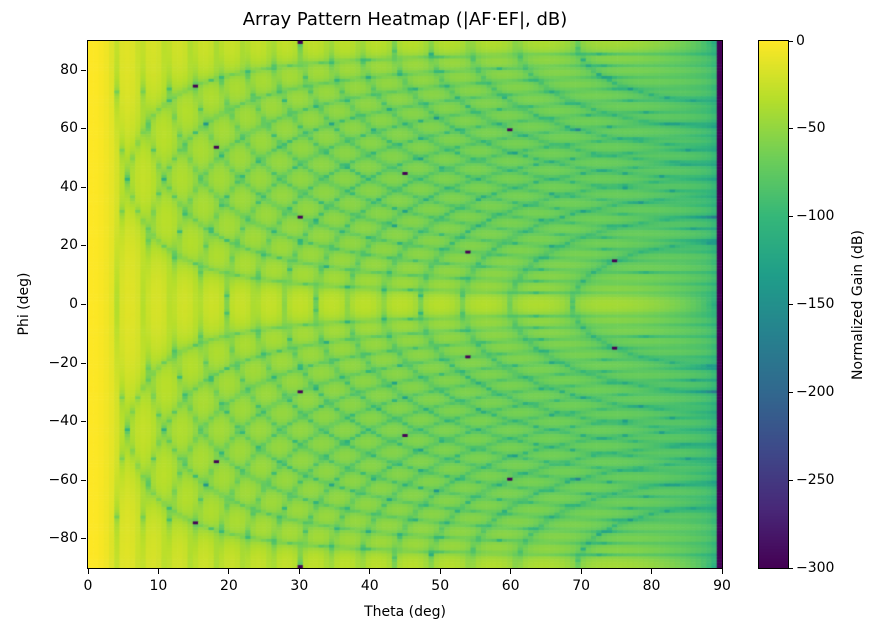 The height and width of the screenshot is (637, 885). What do you see at coordinates (722, 586) in the screenshot?
I see `x-tick-label: 90` at bounding box center [722, 586].